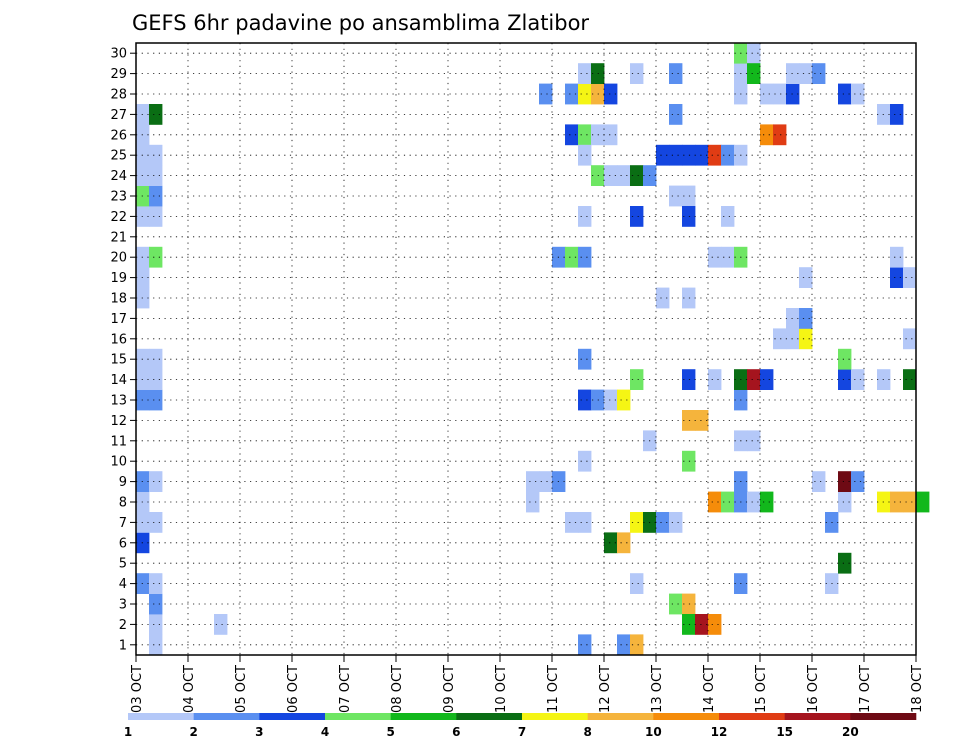 The image size is (960, 746). Describe the element at coordinates (118, 176) in the screenshot. I see `y-tick-label: 24` at that location.